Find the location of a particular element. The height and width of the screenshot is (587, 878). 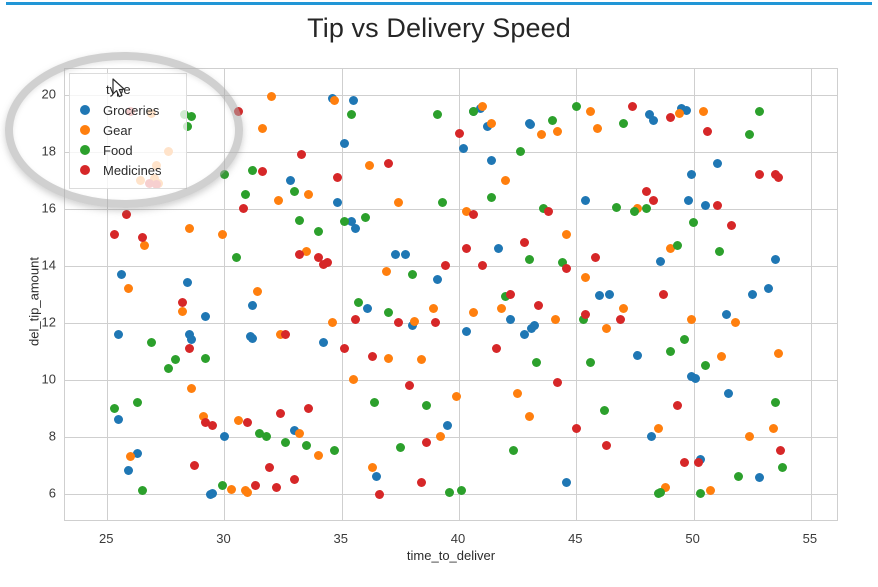

legend-item-gear: Gear is located at coordinates (128, 130).